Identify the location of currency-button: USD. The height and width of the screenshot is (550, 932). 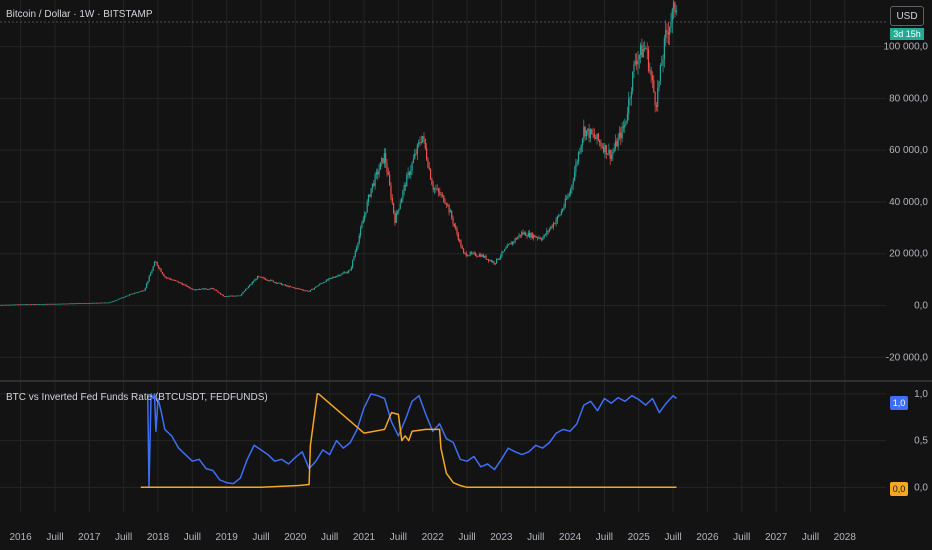
(907, 16).